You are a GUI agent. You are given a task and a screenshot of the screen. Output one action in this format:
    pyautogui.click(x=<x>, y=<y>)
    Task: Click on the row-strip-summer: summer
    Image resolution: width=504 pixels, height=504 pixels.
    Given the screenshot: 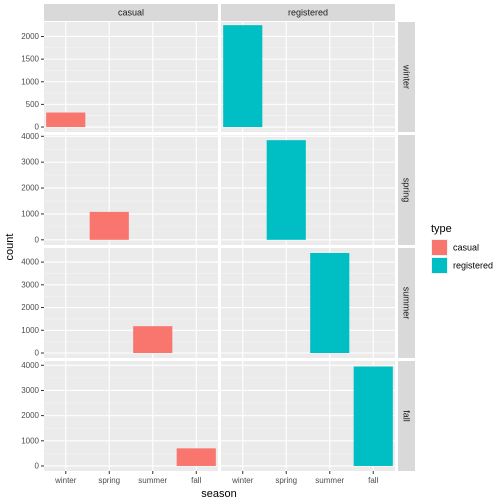 What is the action you would take?
    pyautogui.click(x=406, y=303)
    